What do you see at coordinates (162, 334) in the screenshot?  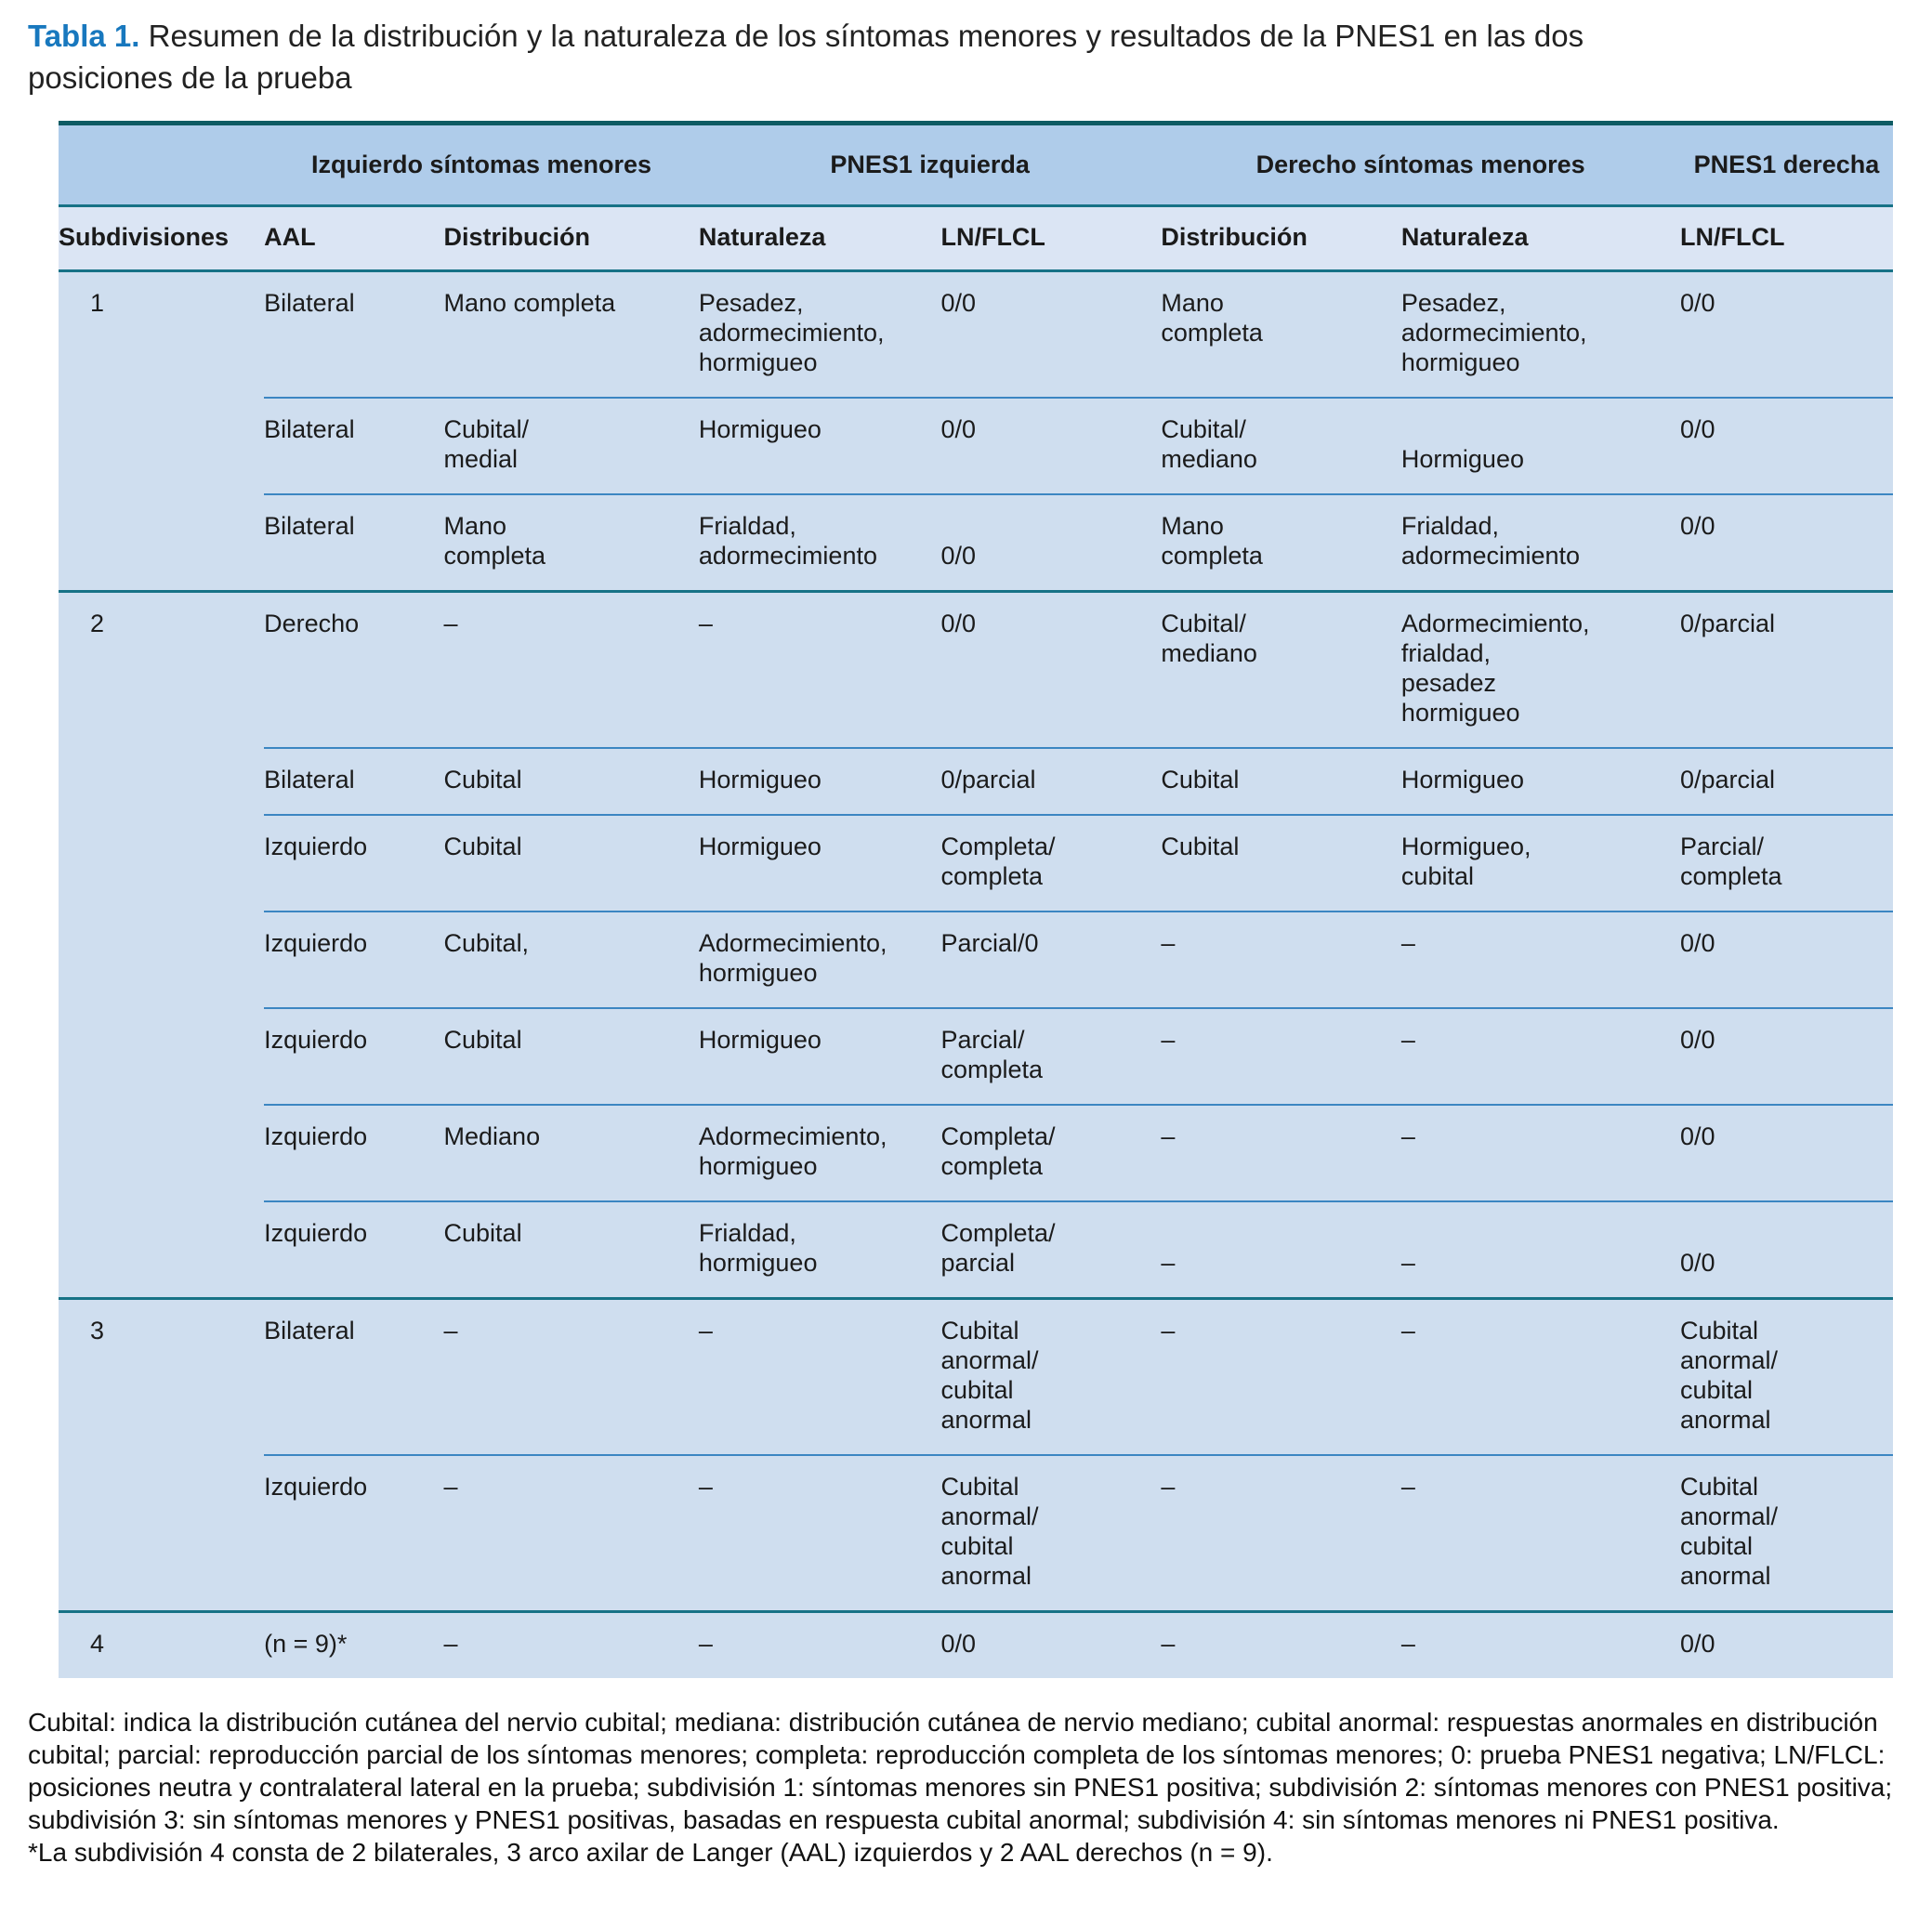 I see `cell-subdivision: 1` at bounding box center [162, 334].